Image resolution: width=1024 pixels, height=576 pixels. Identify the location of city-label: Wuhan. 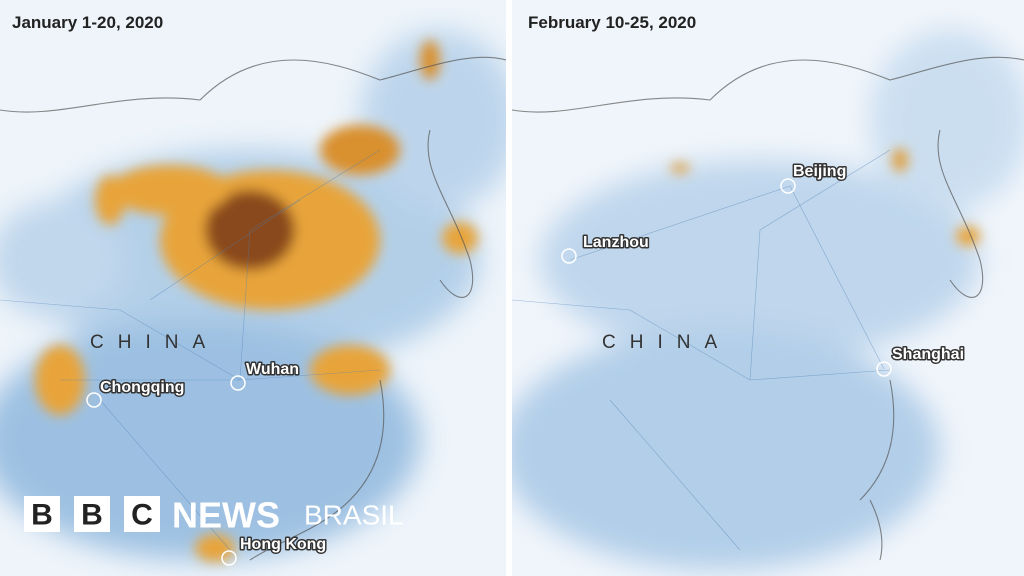
(272, 369).